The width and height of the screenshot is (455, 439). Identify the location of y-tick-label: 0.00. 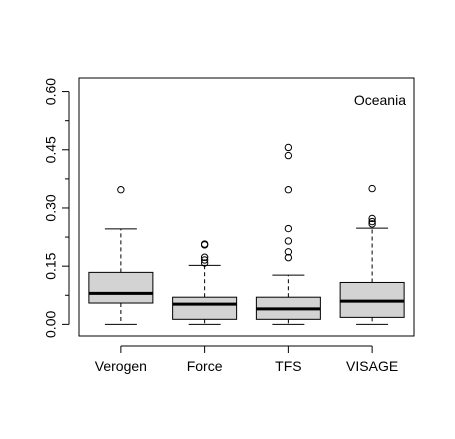
(51, 324).